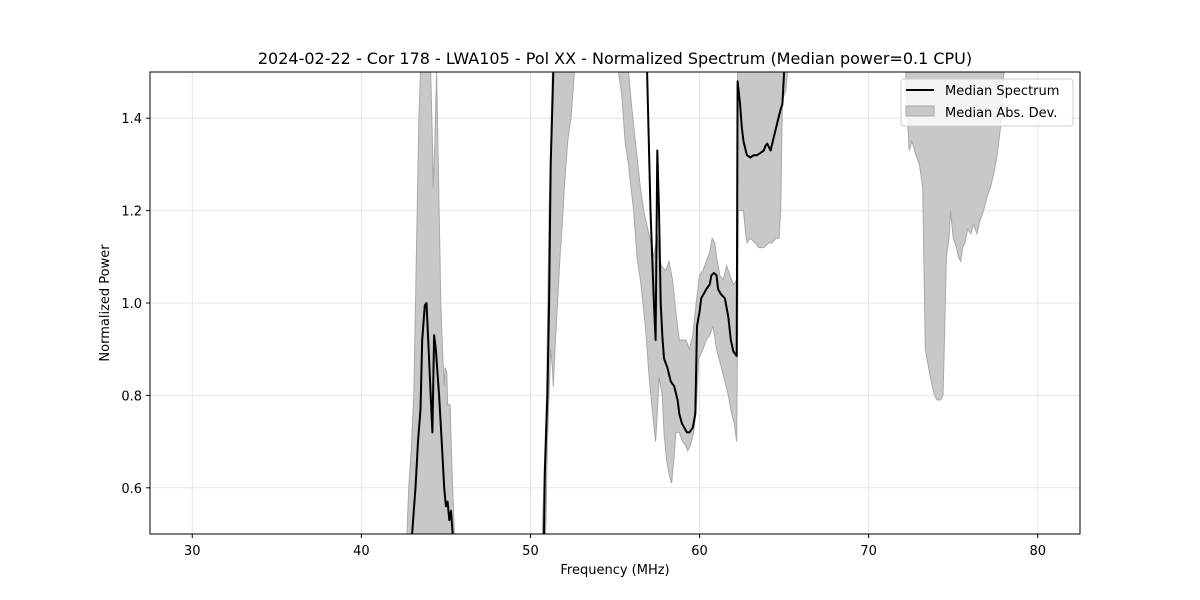  I want to click on y-tick-label: 0.6, so click(131, 489).